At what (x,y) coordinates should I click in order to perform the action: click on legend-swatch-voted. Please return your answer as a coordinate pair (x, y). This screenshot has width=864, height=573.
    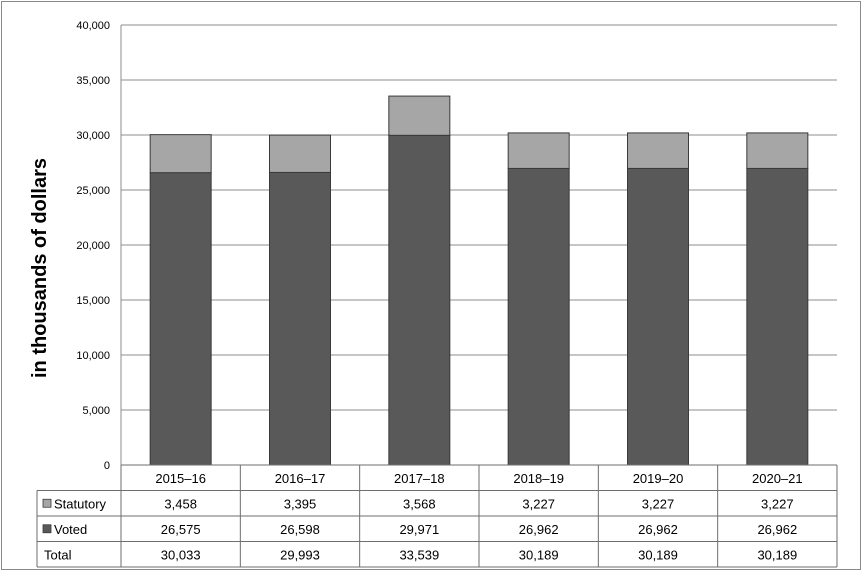
    Looking at the image, I should click on (47, 529).